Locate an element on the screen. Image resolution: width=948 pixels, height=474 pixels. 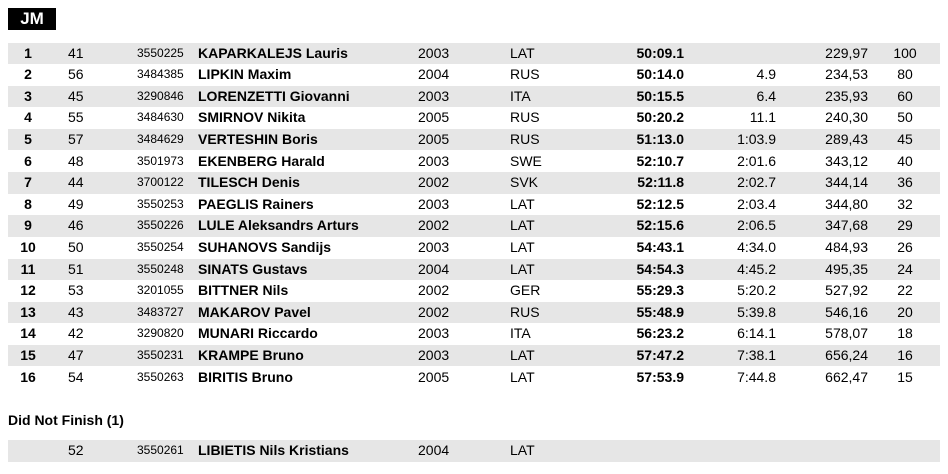
diff-cell: 2:02.7 is located at coordinates (756, 182).